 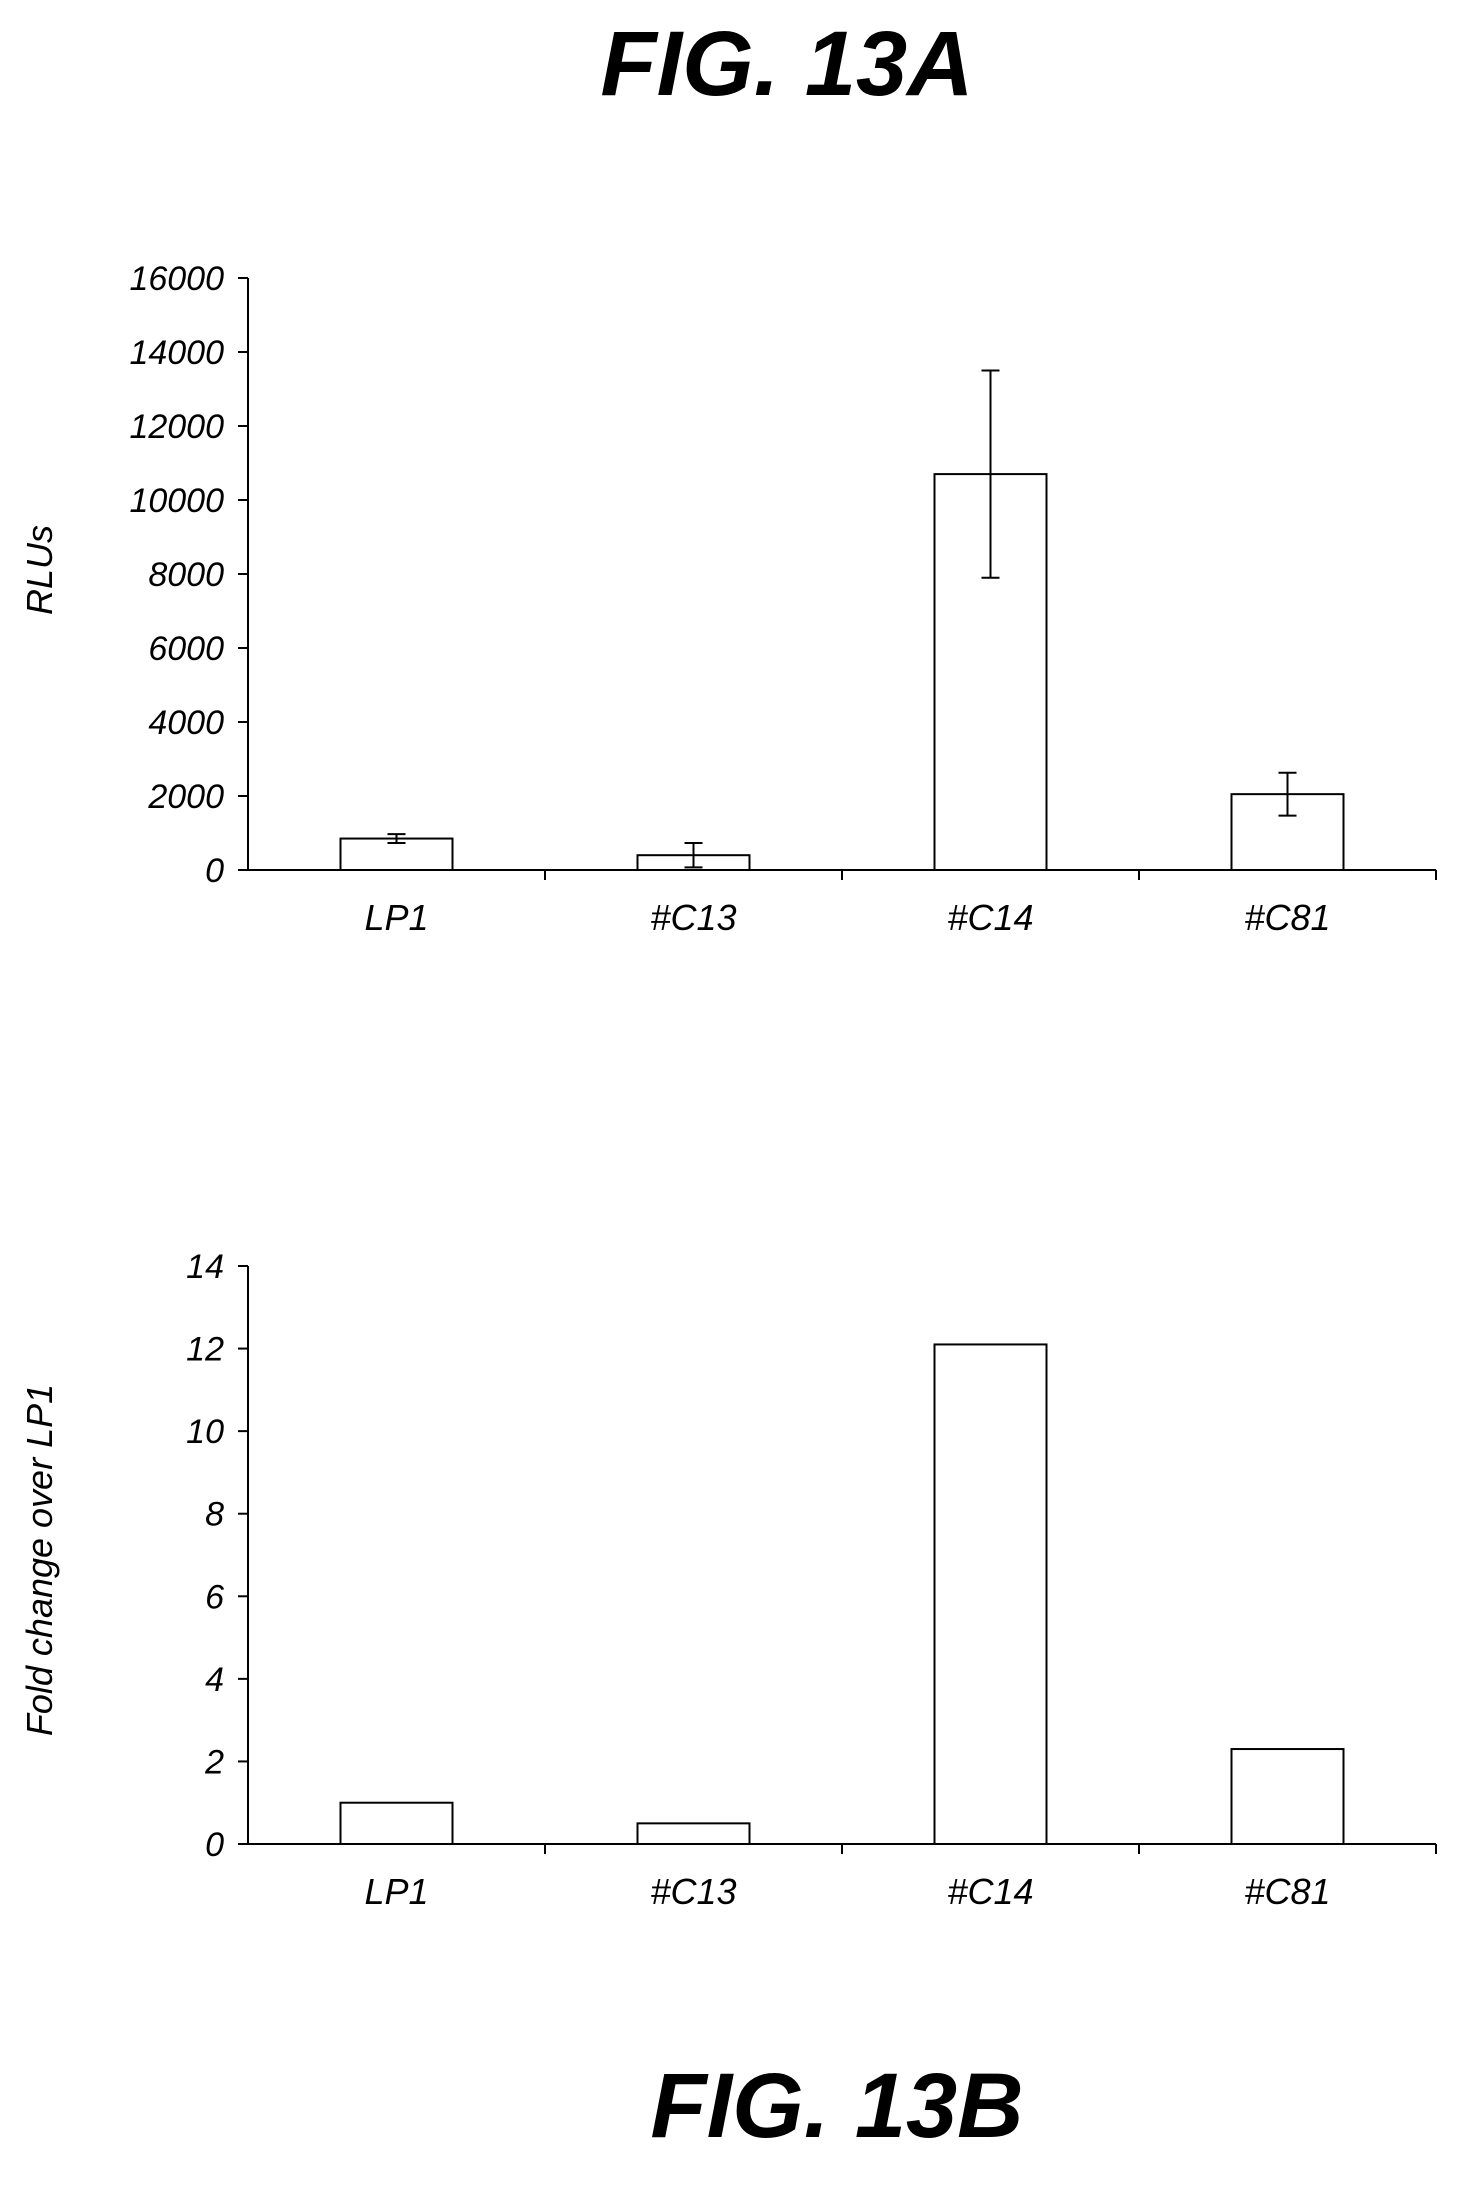 I want to click on chart-13b-y-axis-title: Fold change over LP1, so click(x=39, y=1560).